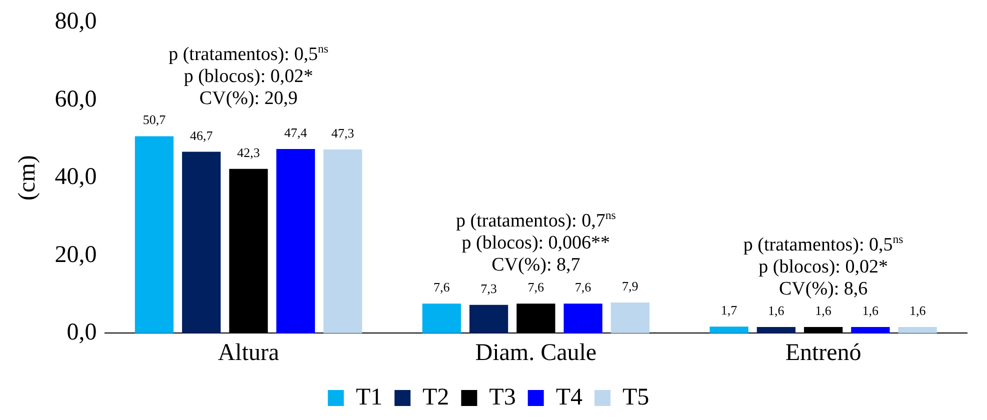  I want to click on y-tick-label: 60,0, so click(75, 99).